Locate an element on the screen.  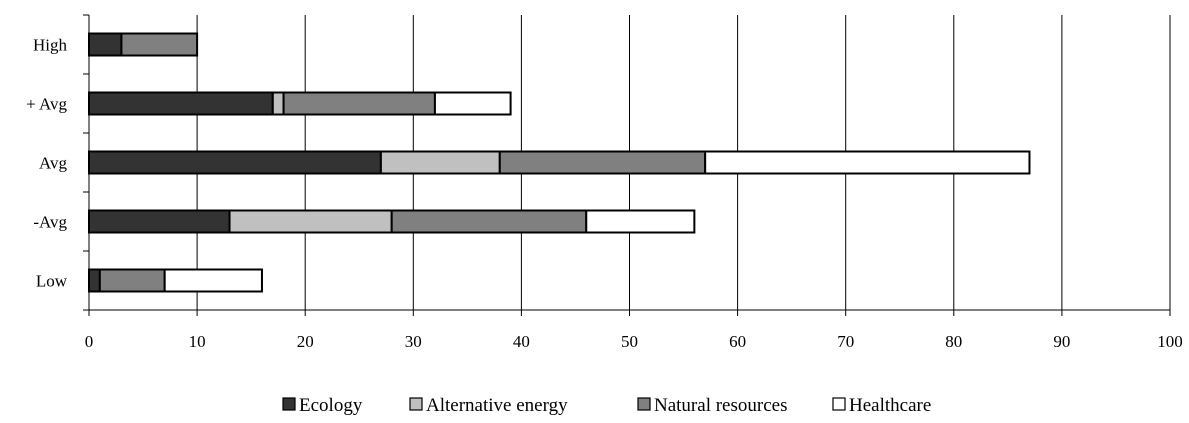
legend-label-natural-resources: Natural resources is located at coordinates (720, 405).